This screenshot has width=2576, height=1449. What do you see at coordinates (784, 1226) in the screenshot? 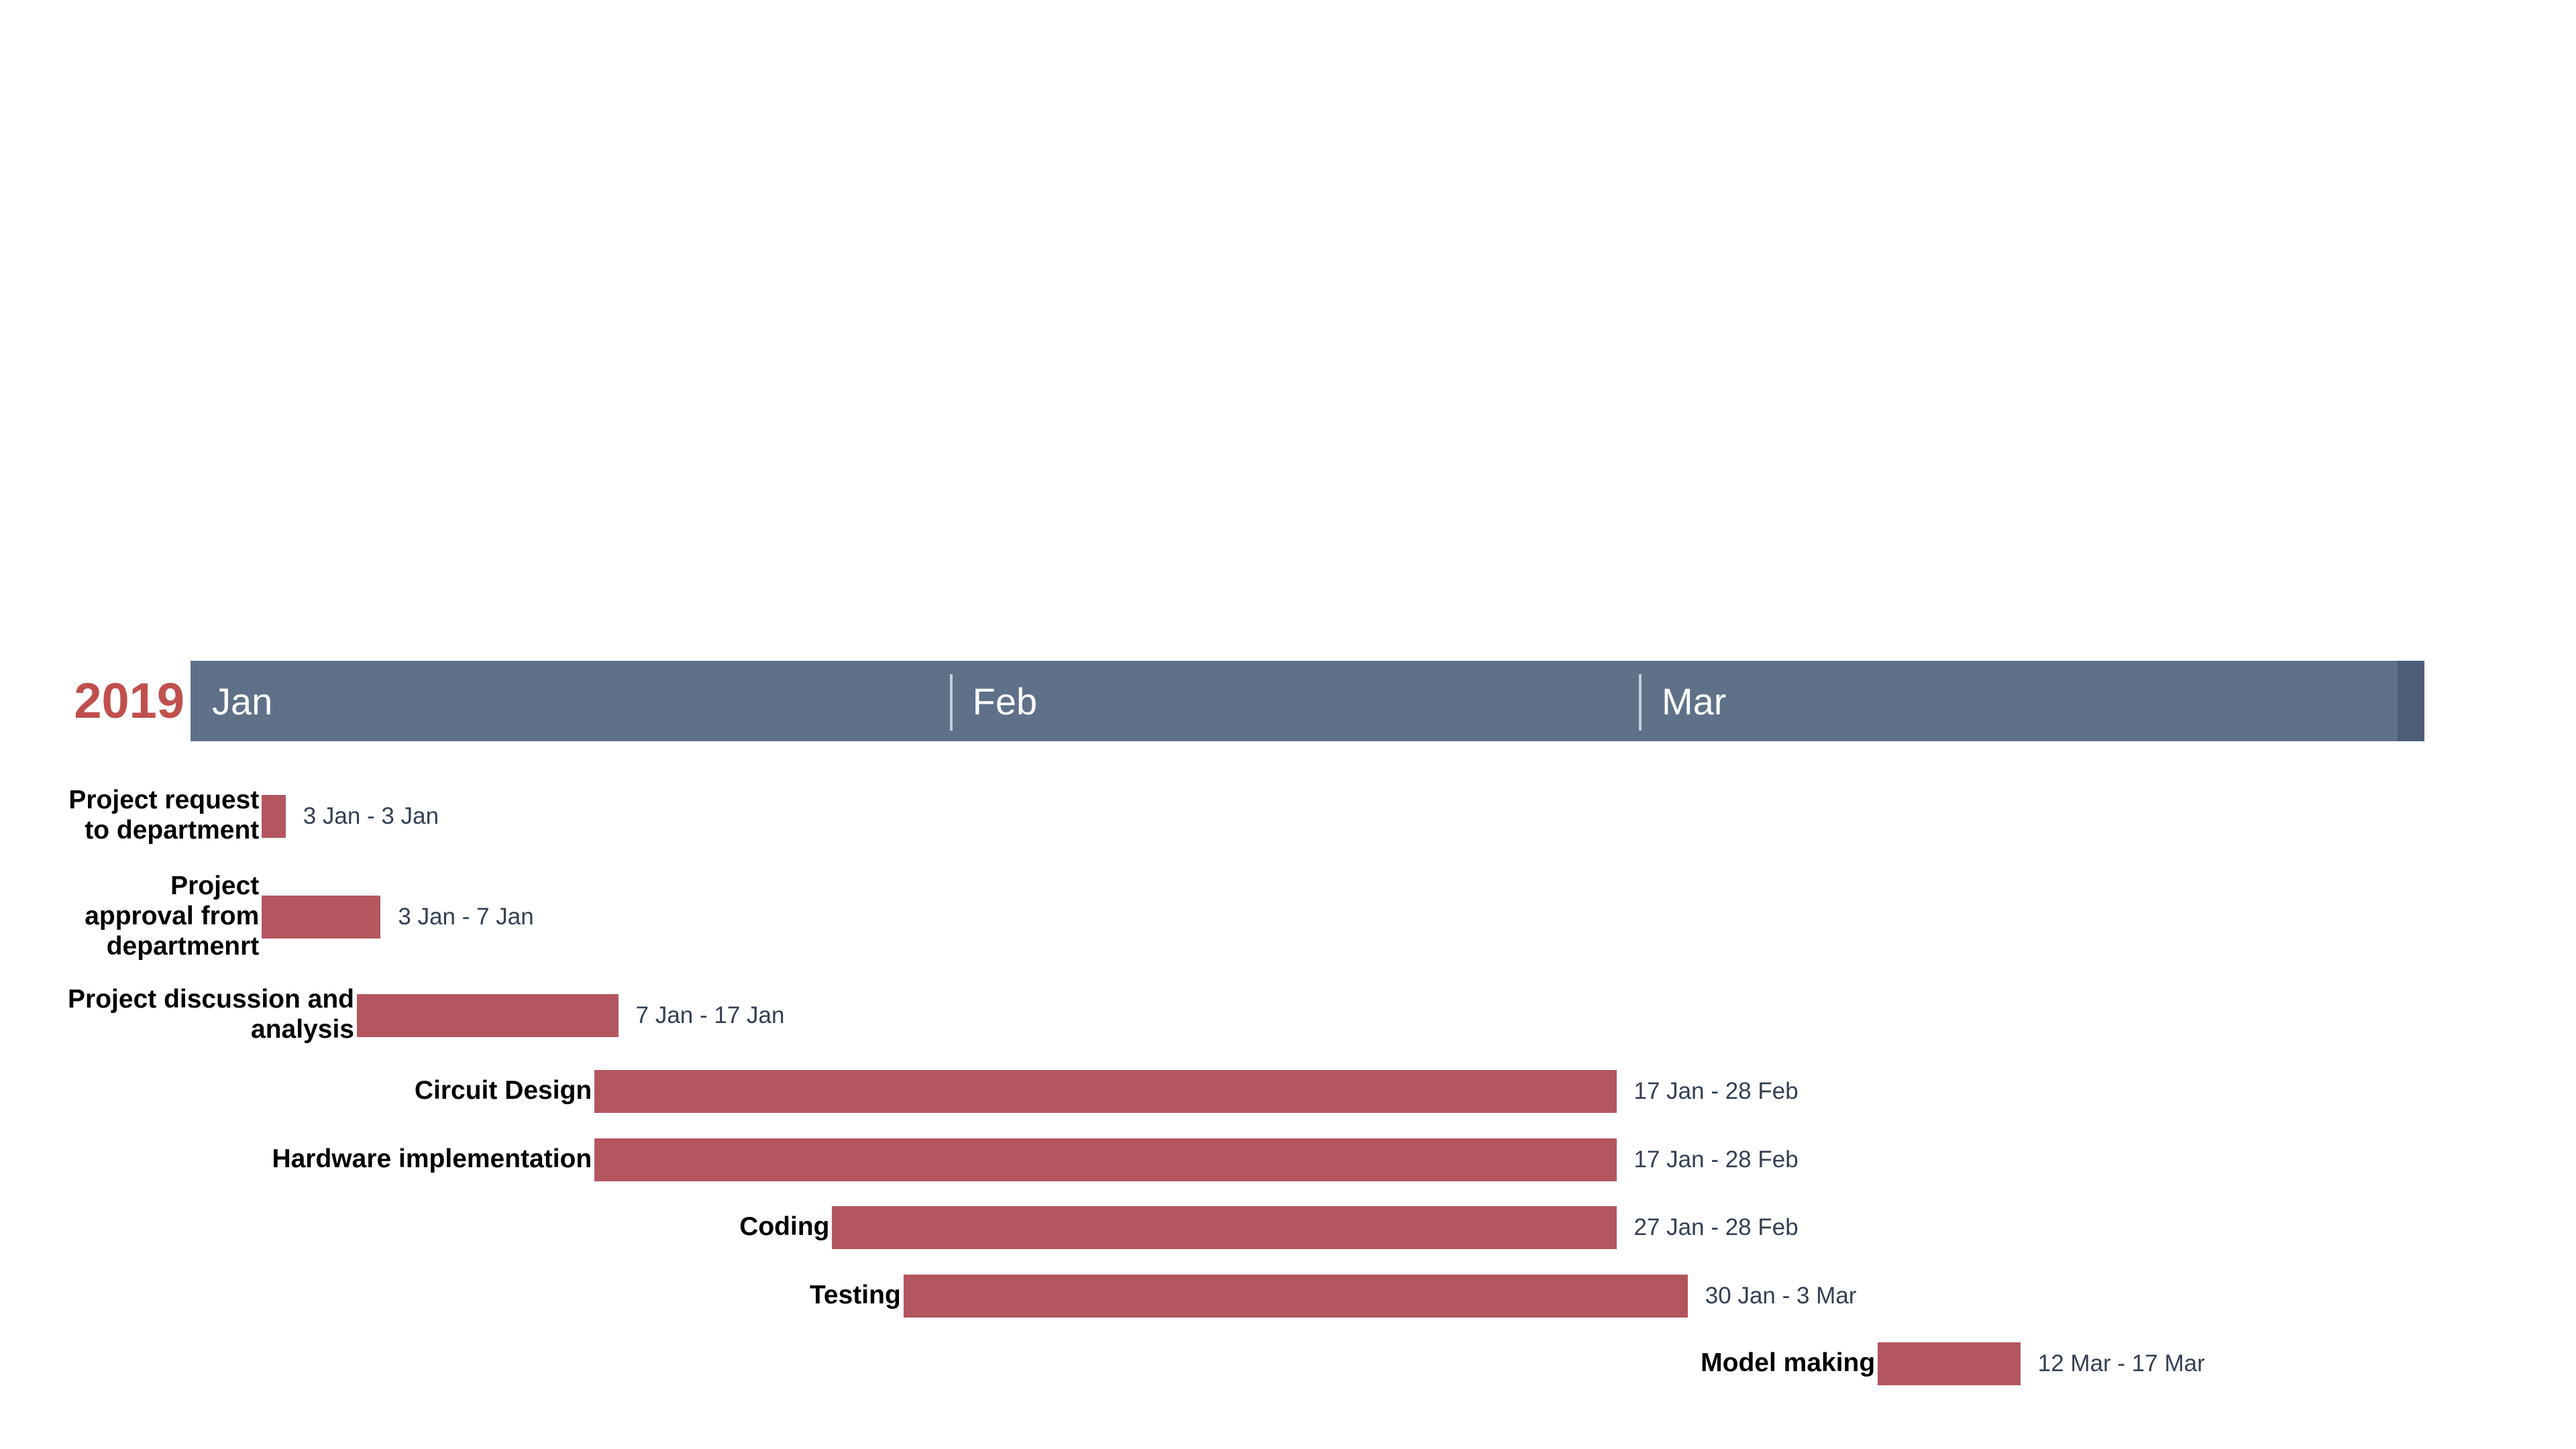
I see `task-label: Coding` at bounding box center [784, 1226].